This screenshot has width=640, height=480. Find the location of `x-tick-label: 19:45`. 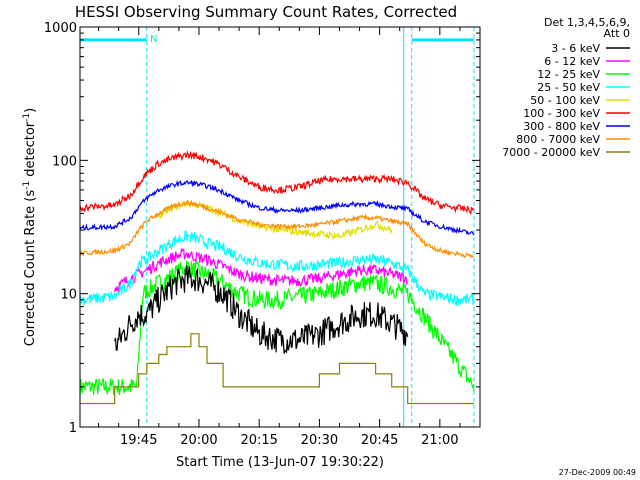

x-tick-label: 19:45 is located at coordinates (138, 440).